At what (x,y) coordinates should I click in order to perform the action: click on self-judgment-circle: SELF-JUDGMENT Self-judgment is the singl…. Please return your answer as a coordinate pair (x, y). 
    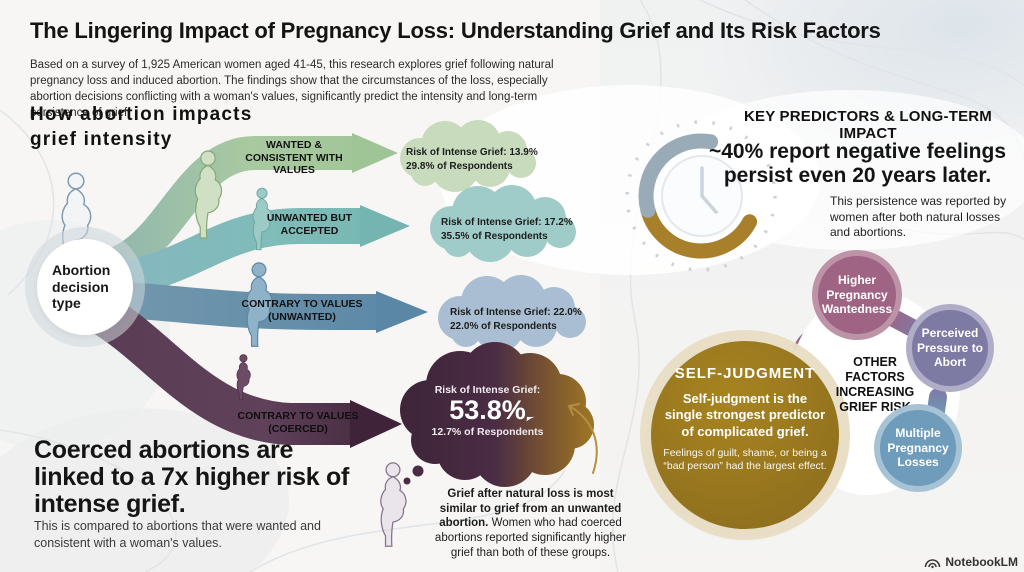
    Looking at the image, I should click on (745, 435).